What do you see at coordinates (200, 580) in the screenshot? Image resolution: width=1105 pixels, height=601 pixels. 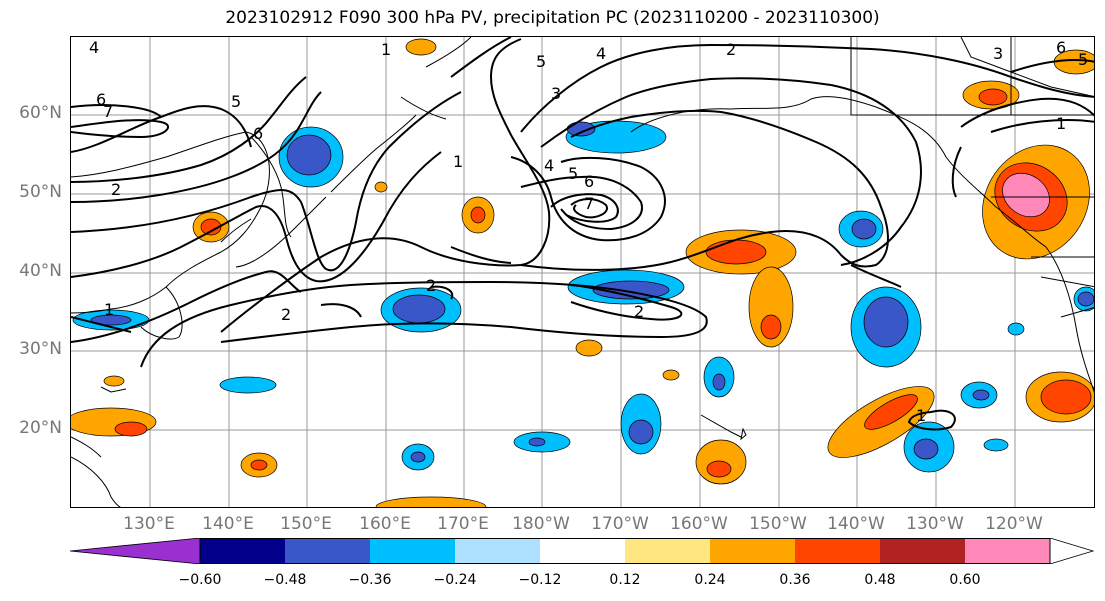 I see `colorbar-tick: −0.60` at bounding box center [200, 580].